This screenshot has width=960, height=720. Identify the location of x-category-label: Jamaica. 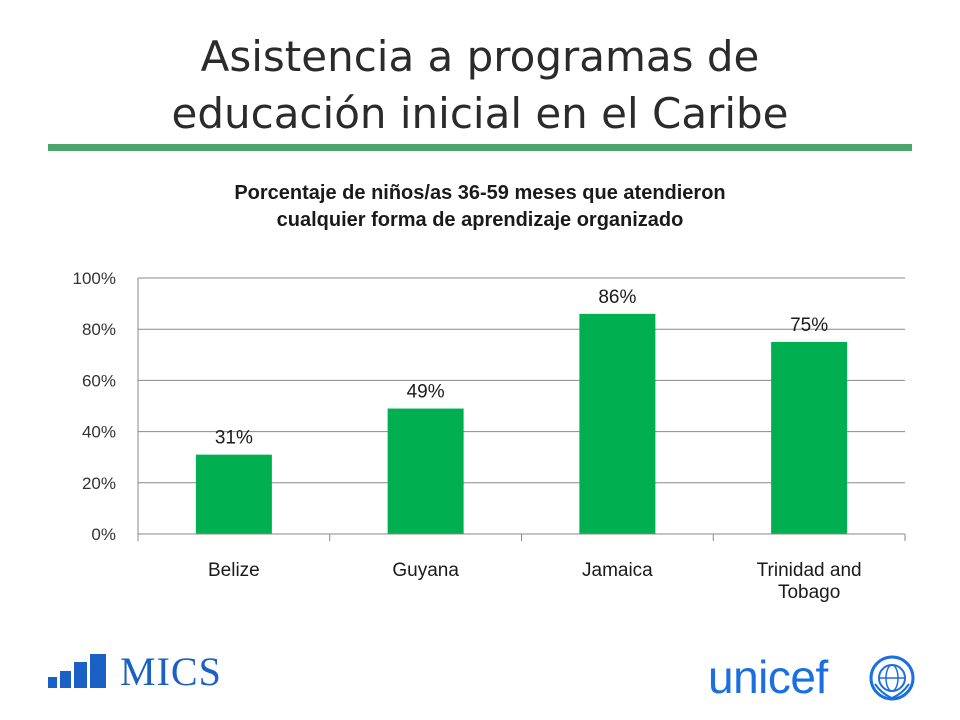
(617, 570).